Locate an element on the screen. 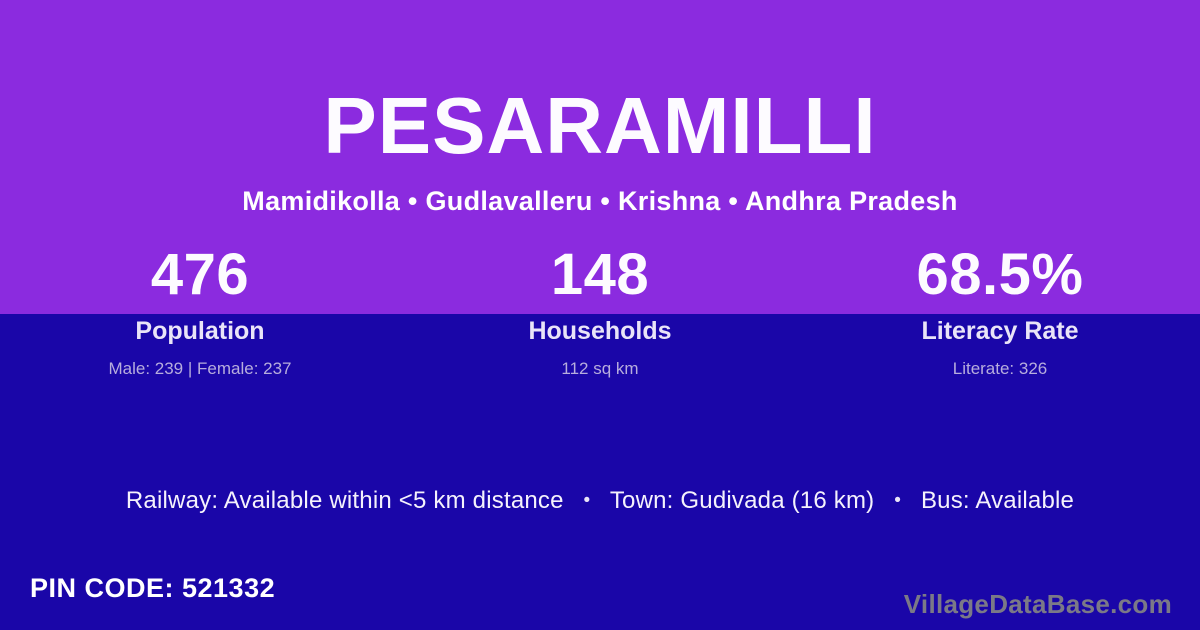 The image size is (1200, 630). population-detail: Male: 239 | Female: 237 is located at coordinates (200, 368).